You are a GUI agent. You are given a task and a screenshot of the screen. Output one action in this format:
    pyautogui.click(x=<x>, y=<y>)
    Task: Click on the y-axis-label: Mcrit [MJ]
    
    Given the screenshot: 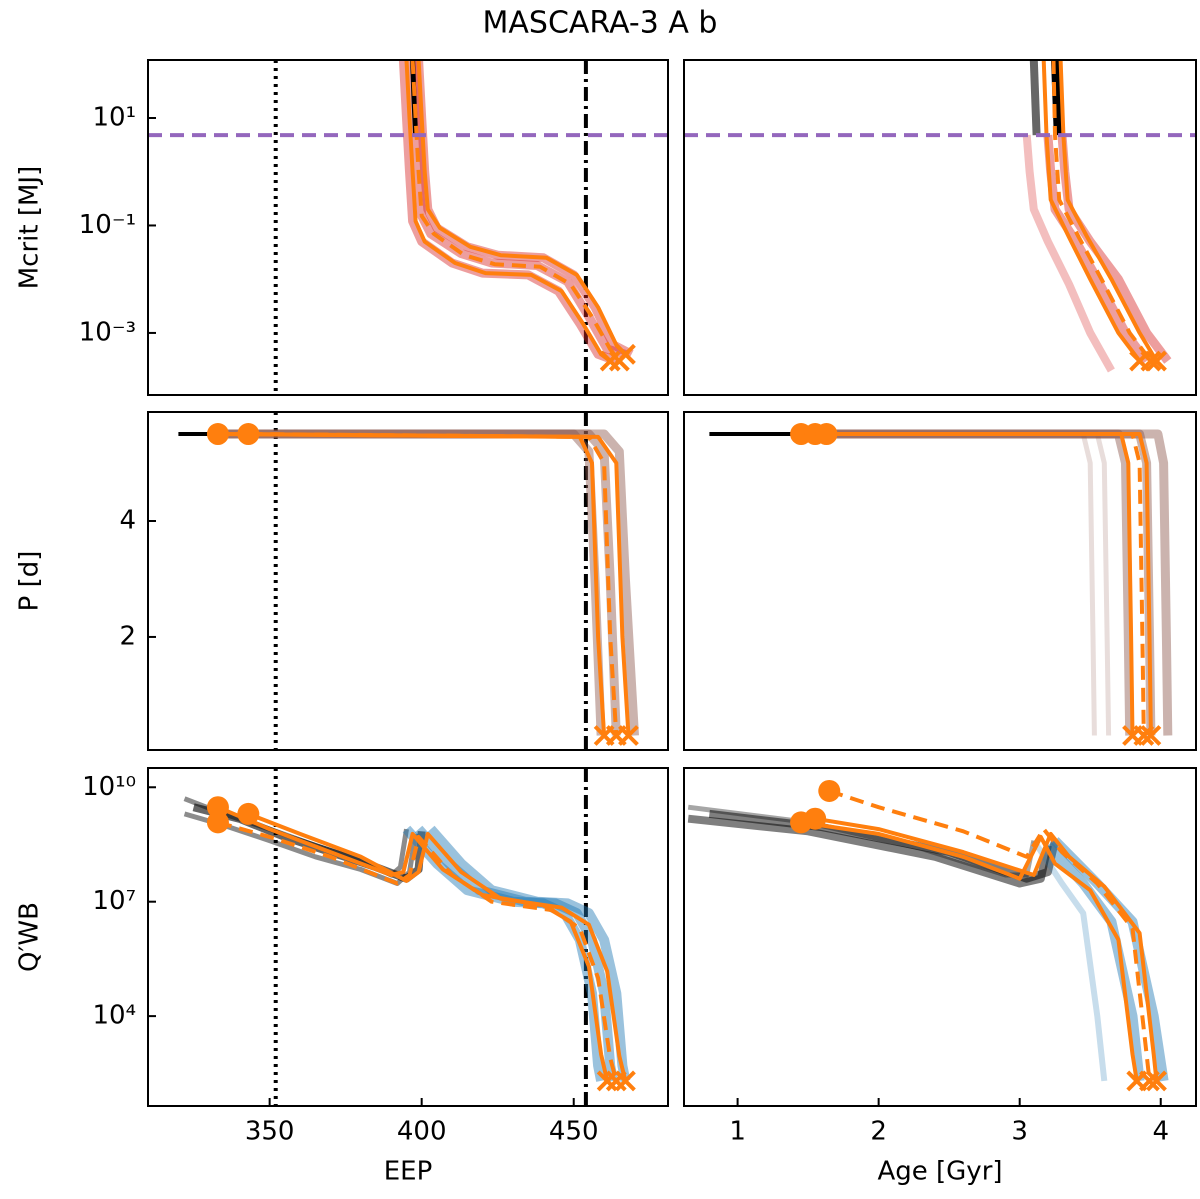 What is the action you would take?
    pyautogui.click(x=30, y=228)
    